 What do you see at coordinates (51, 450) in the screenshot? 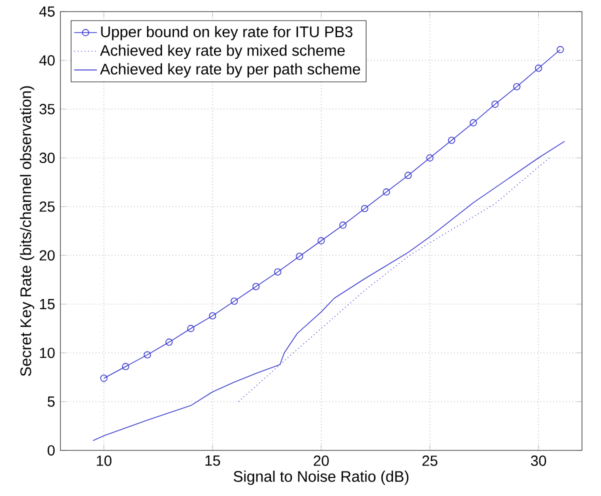
I see `y-tick-label: 0` at bounding box center [51, 450].